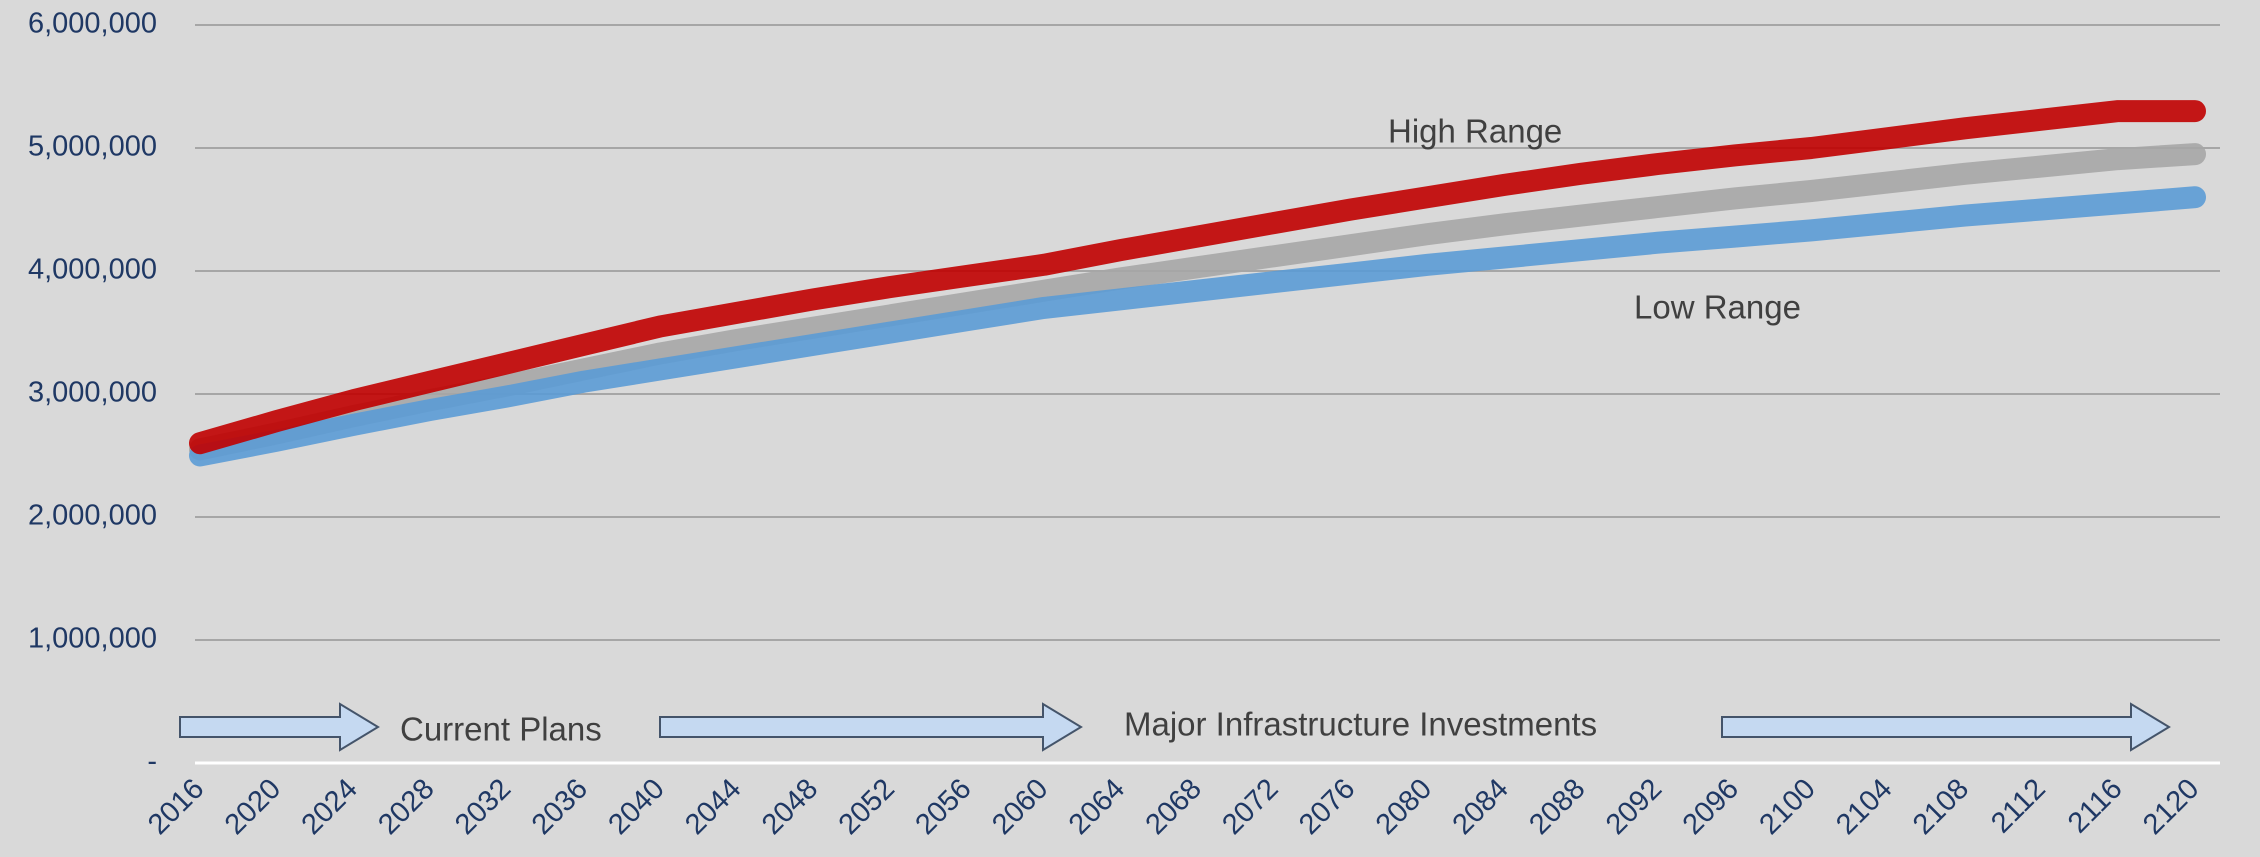 The height and width of the screenshot is (857, 2260). Describe the element at coordinates (152, 762) in the screenshot. I see `y-tick-label: -` at that location.